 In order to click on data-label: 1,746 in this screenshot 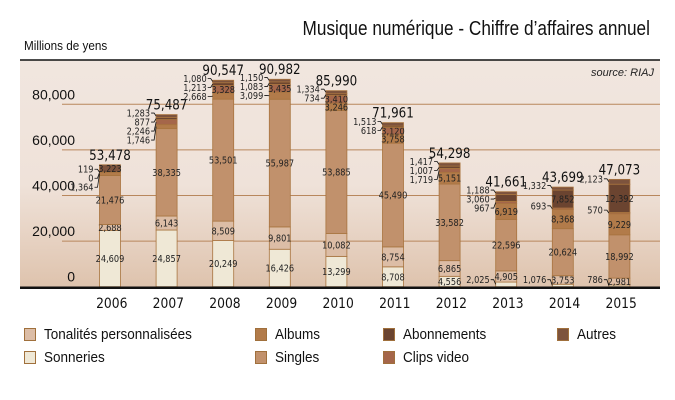, I will do `click(139, 141)`.